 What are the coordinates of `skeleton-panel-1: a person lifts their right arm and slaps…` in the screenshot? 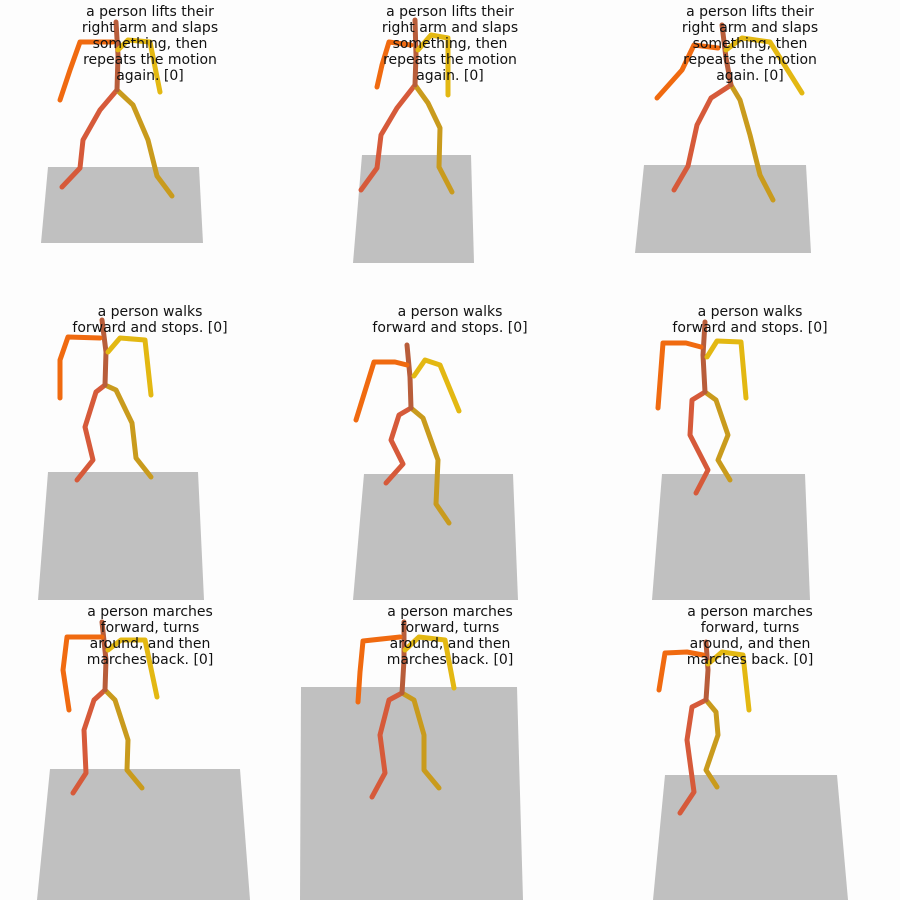 It's located at (150, 150).